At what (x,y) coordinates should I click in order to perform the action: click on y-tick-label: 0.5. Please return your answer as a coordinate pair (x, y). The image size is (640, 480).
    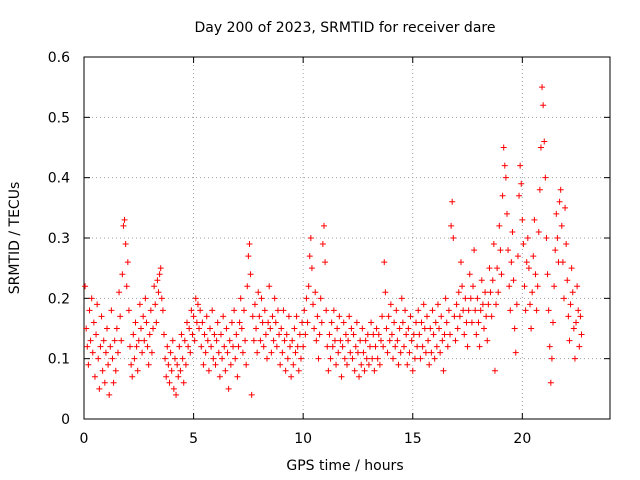
    Looking at the image, I should click on (59, 118).